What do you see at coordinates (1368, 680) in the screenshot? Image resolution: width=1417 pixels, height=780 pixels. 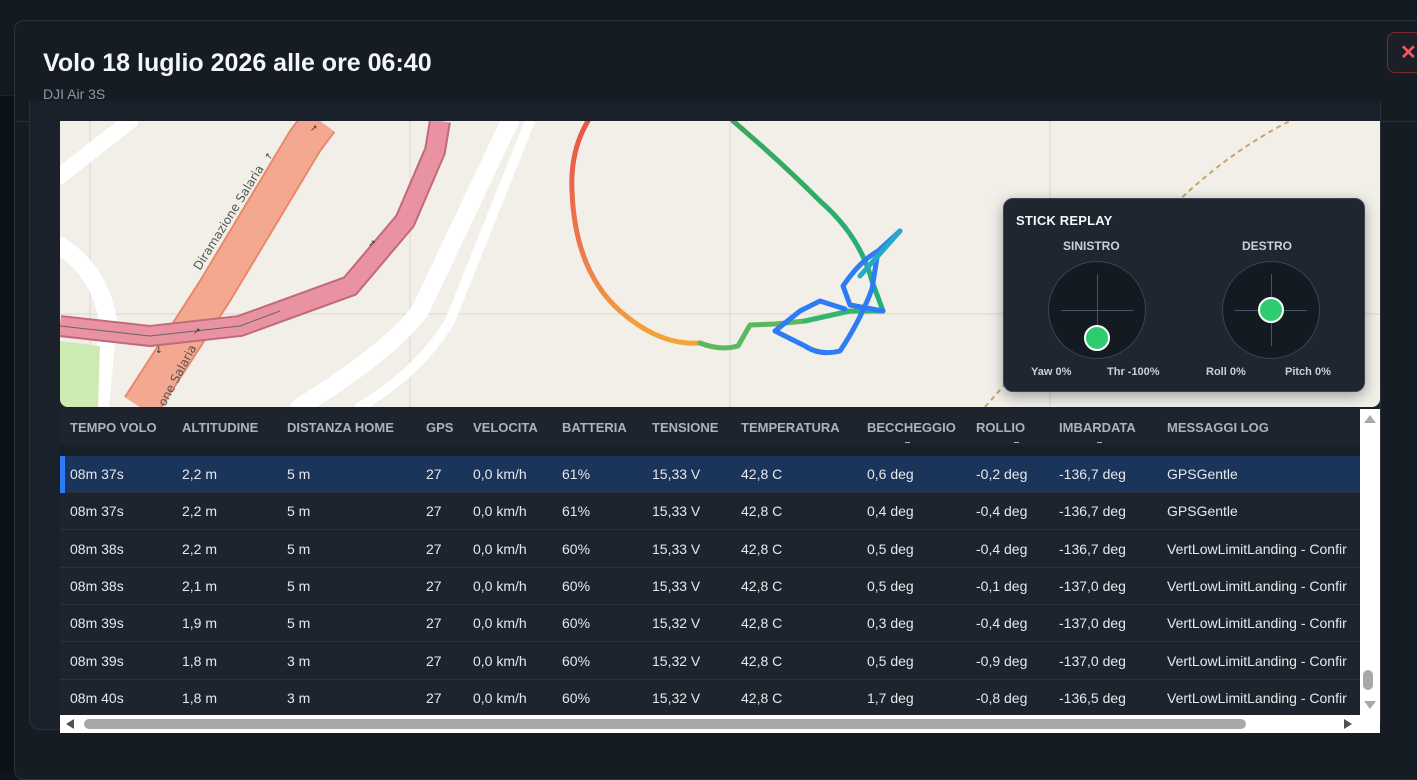 I see `vertical-scroll-thumb` at bounding box center [1368, 680].